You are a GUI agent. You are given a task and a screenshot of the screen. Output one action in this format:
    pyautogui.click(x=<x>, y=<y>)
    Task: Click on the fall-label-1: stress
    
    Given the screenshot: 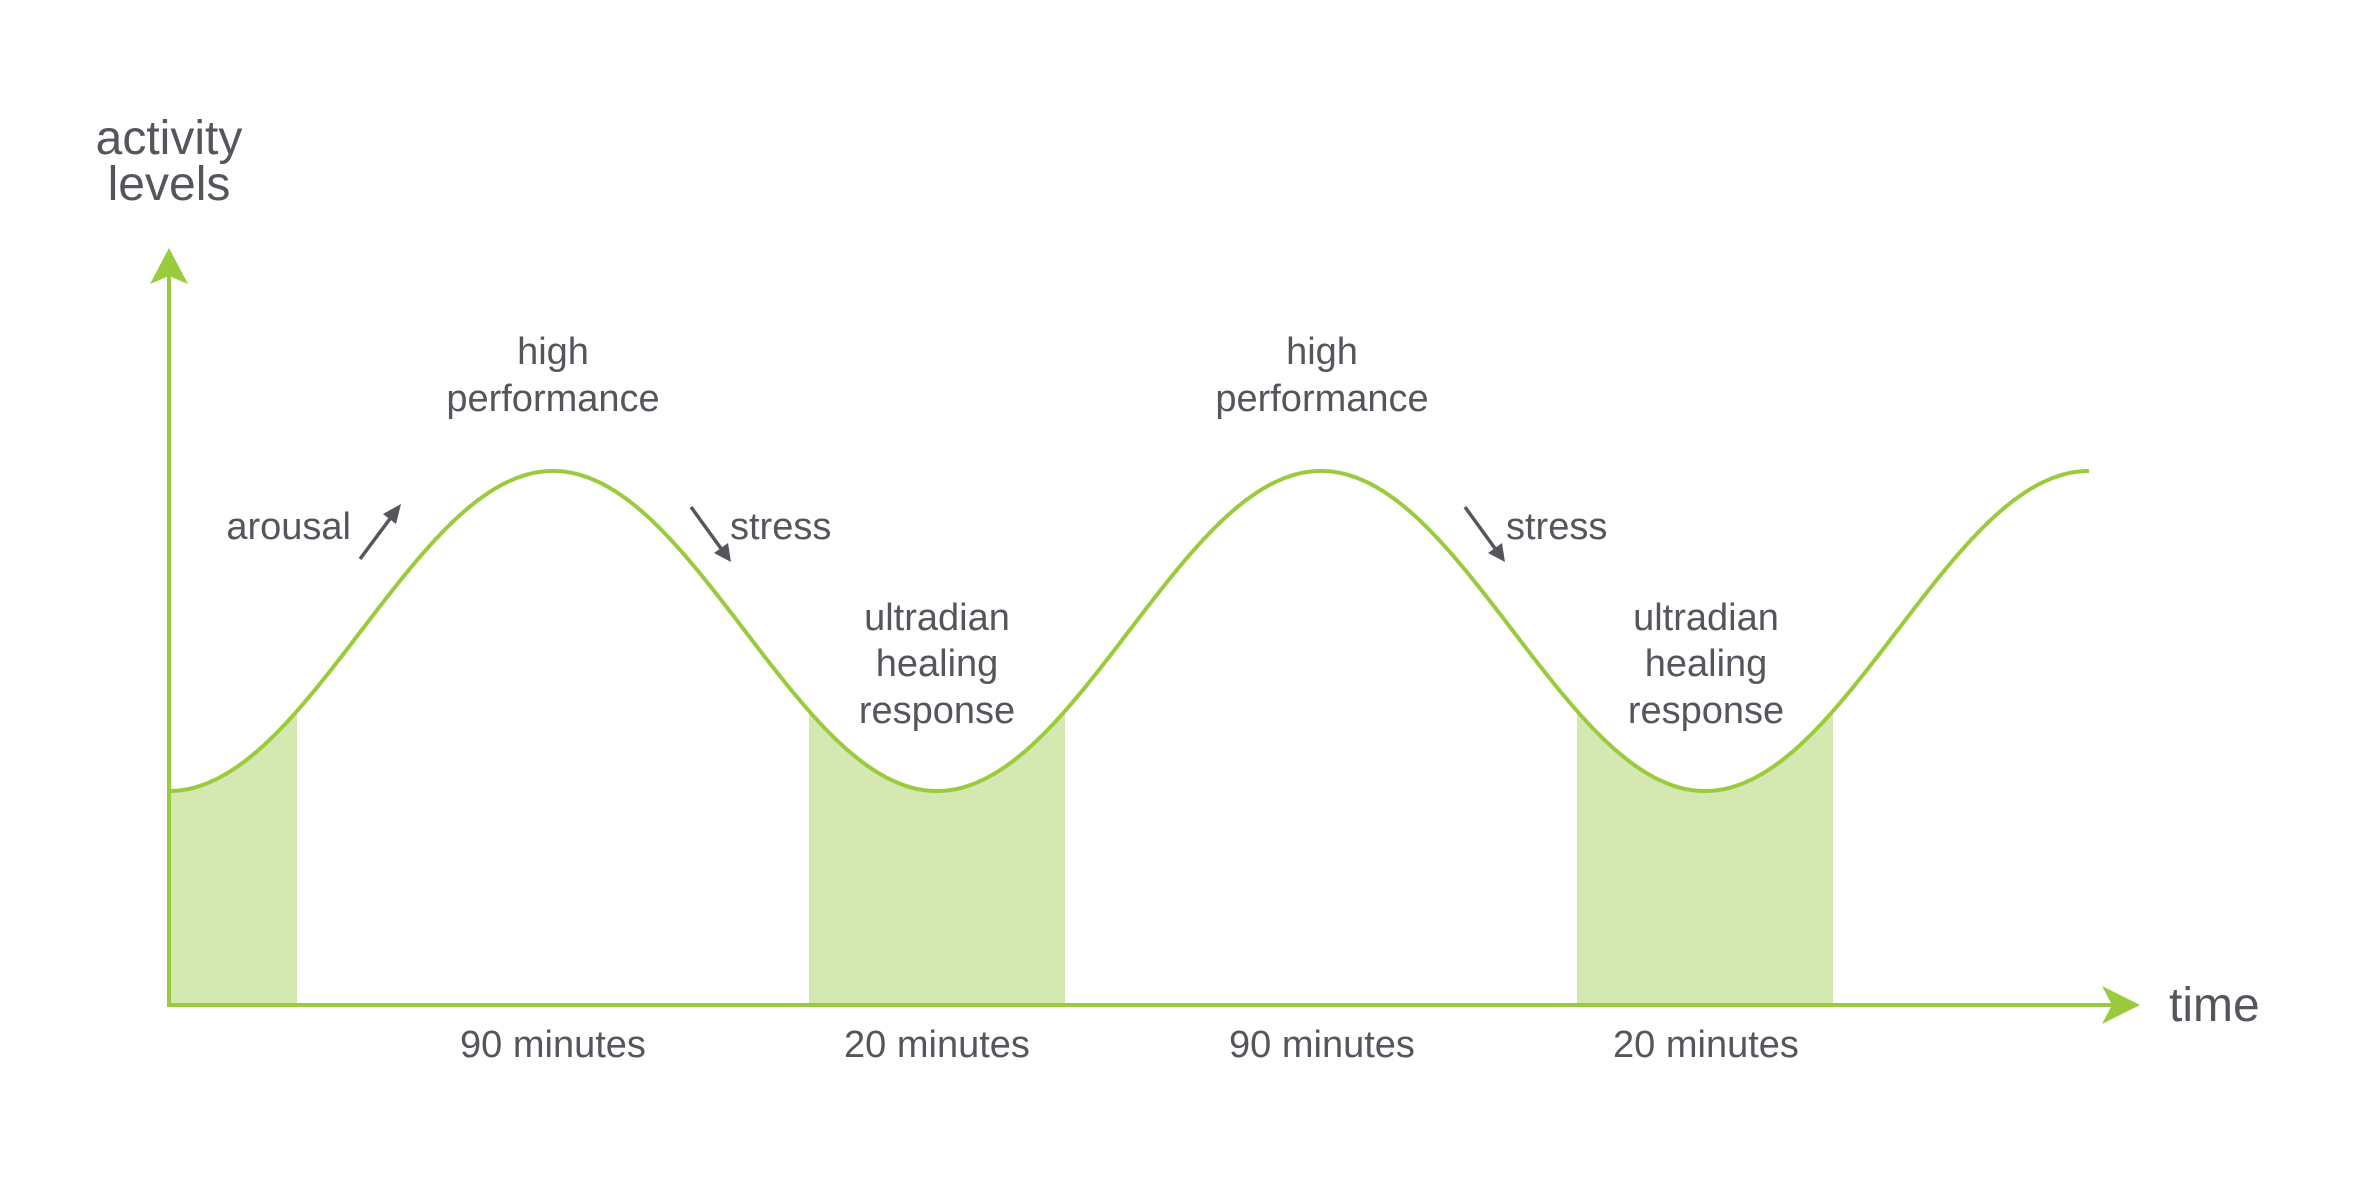 What is the action you would take?
    pyautogui.click(x=780, y=527)
    